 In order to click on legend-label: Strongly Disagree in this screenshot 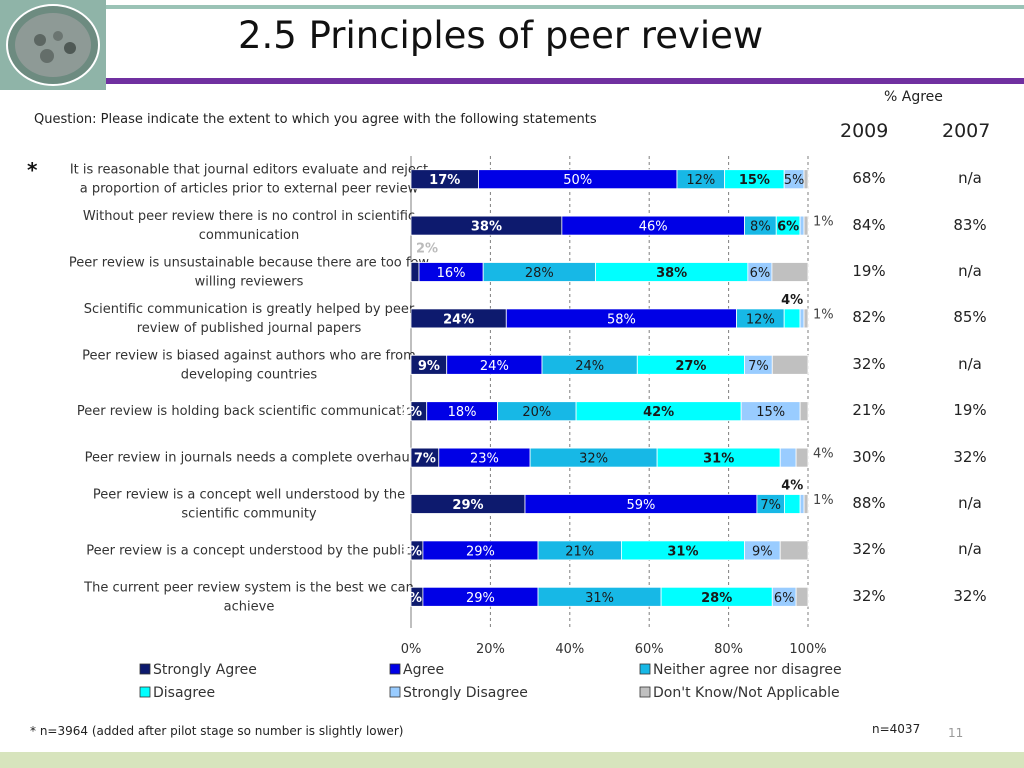, I will do `click(465, 693)`.